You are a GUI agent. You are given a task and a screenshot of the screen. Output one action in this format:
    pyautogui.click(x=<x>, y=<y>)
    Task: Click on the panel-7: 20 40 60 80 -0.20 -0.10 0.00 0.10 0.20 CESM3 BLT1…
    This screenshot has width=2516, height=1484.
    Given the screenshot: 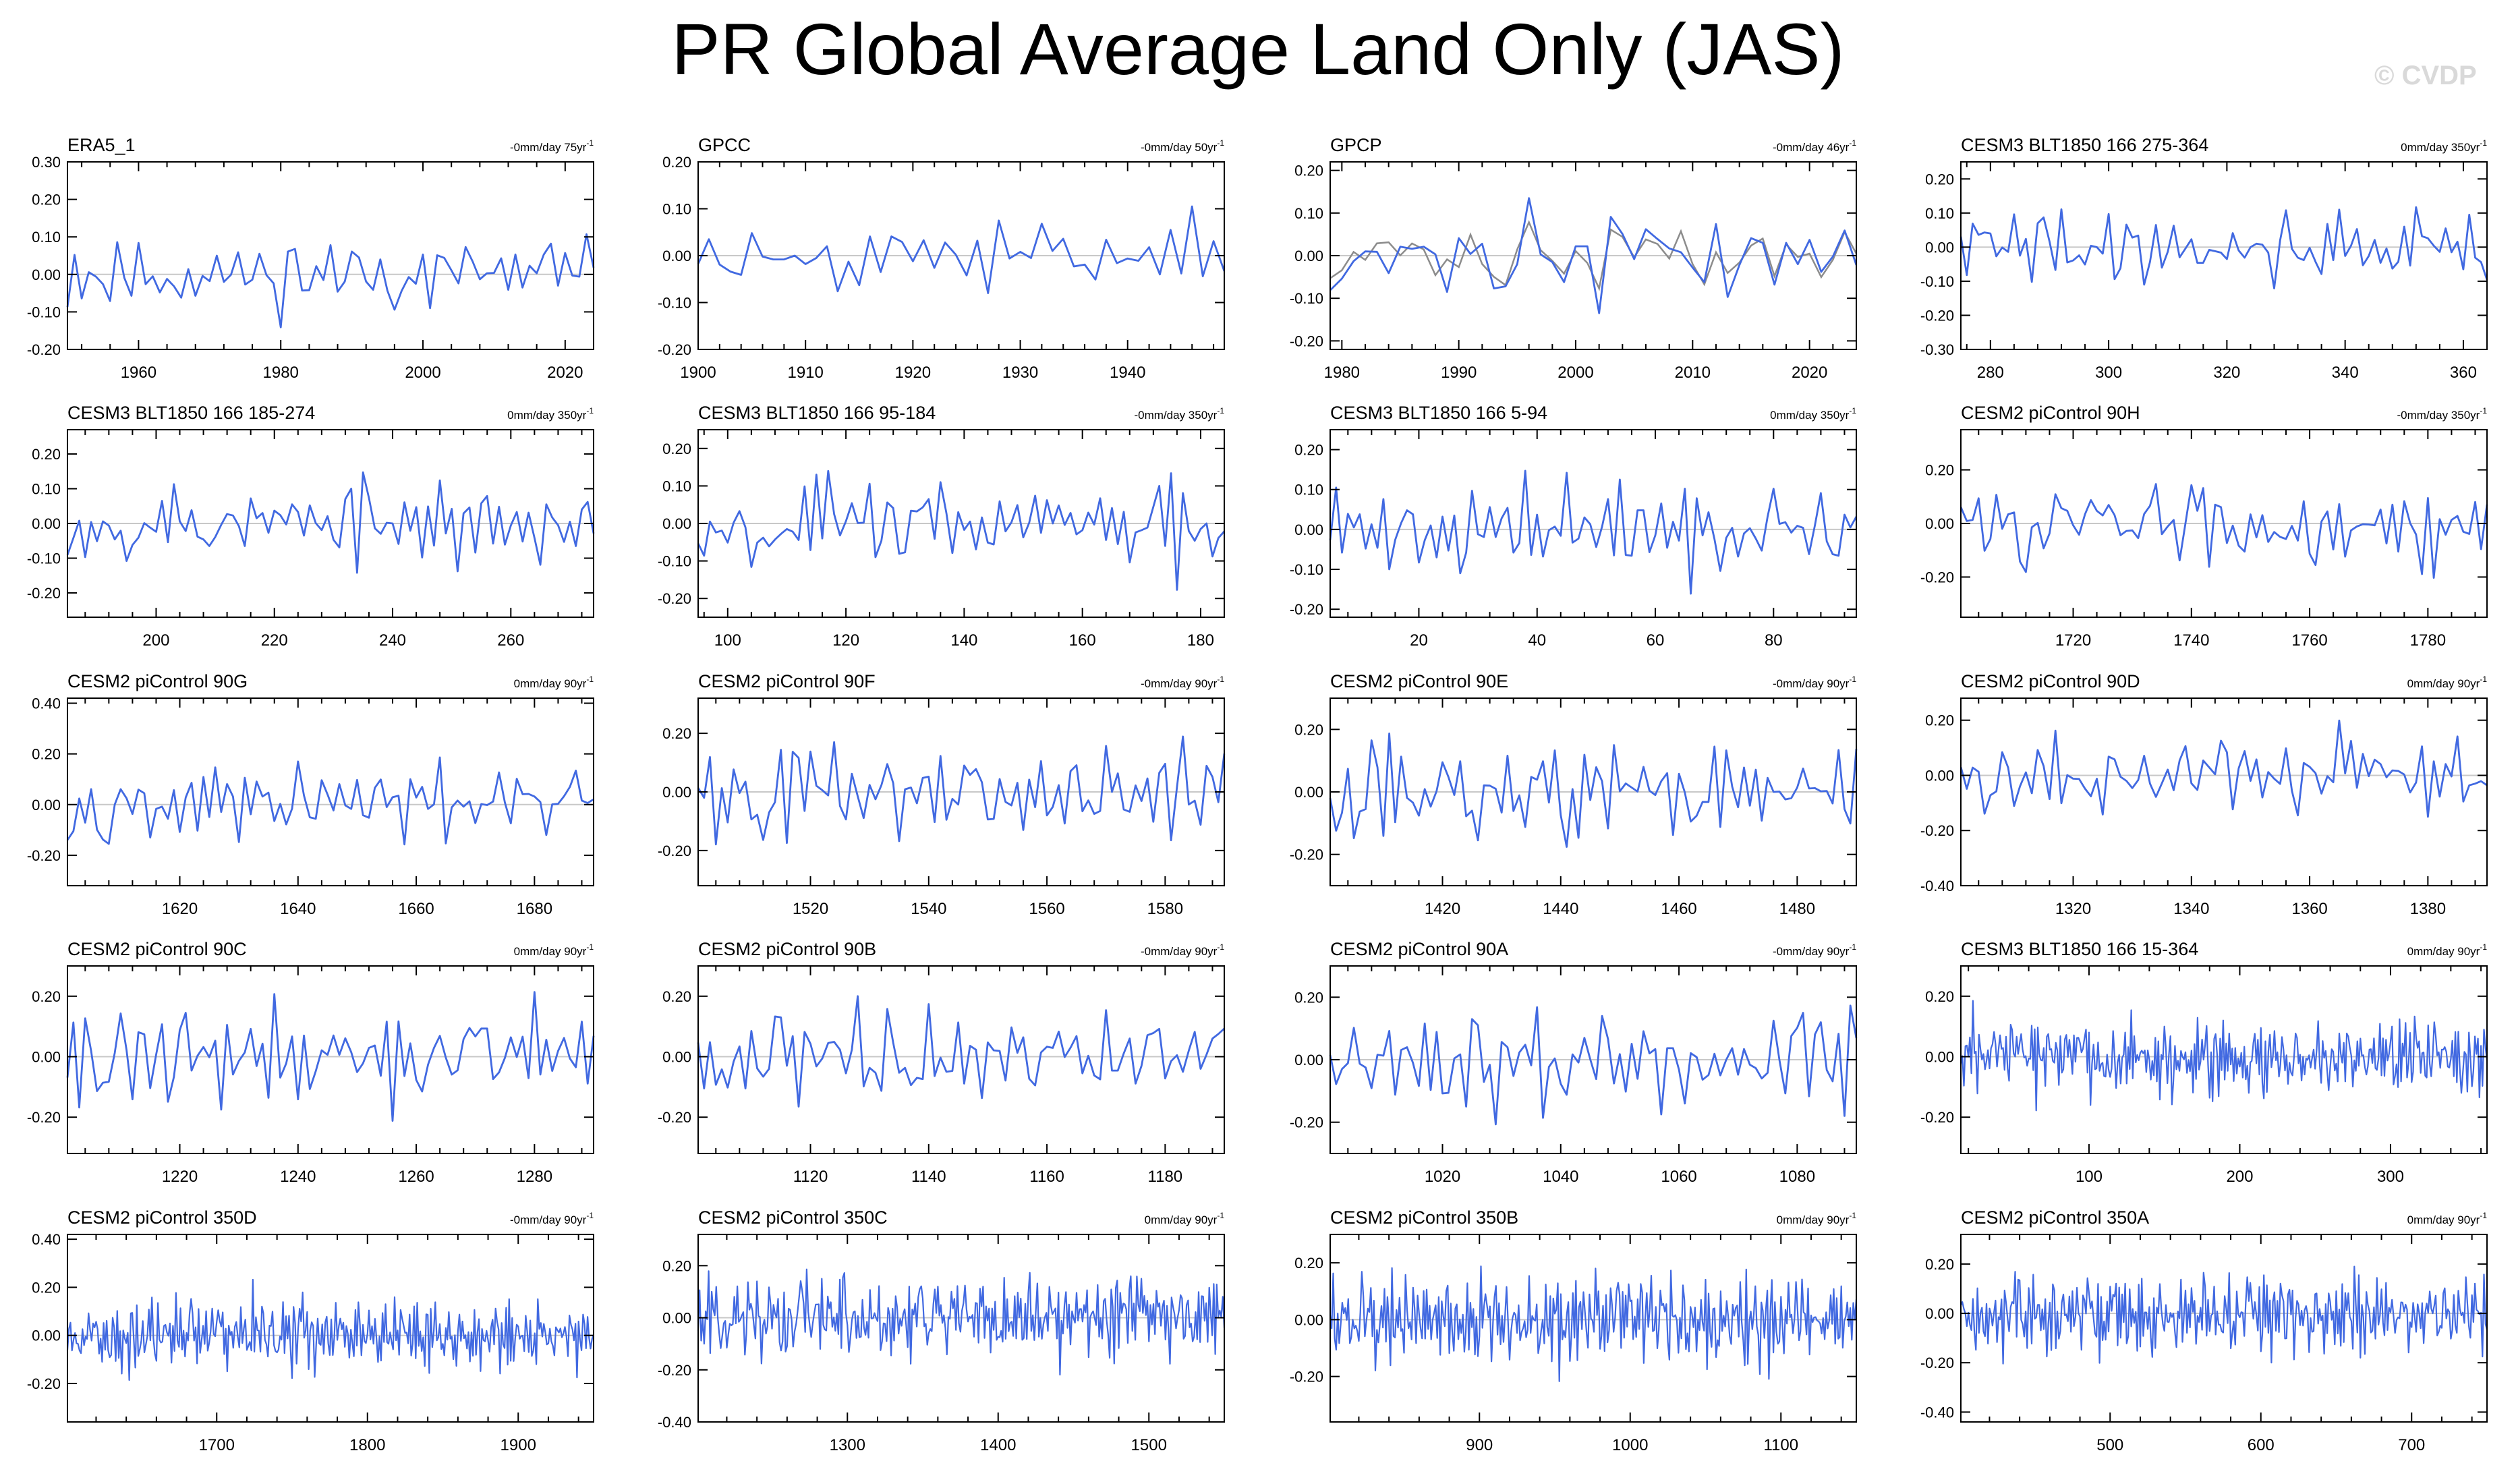 What is the action you would take?
    pyautogui.click(x=1574, y=526)
    